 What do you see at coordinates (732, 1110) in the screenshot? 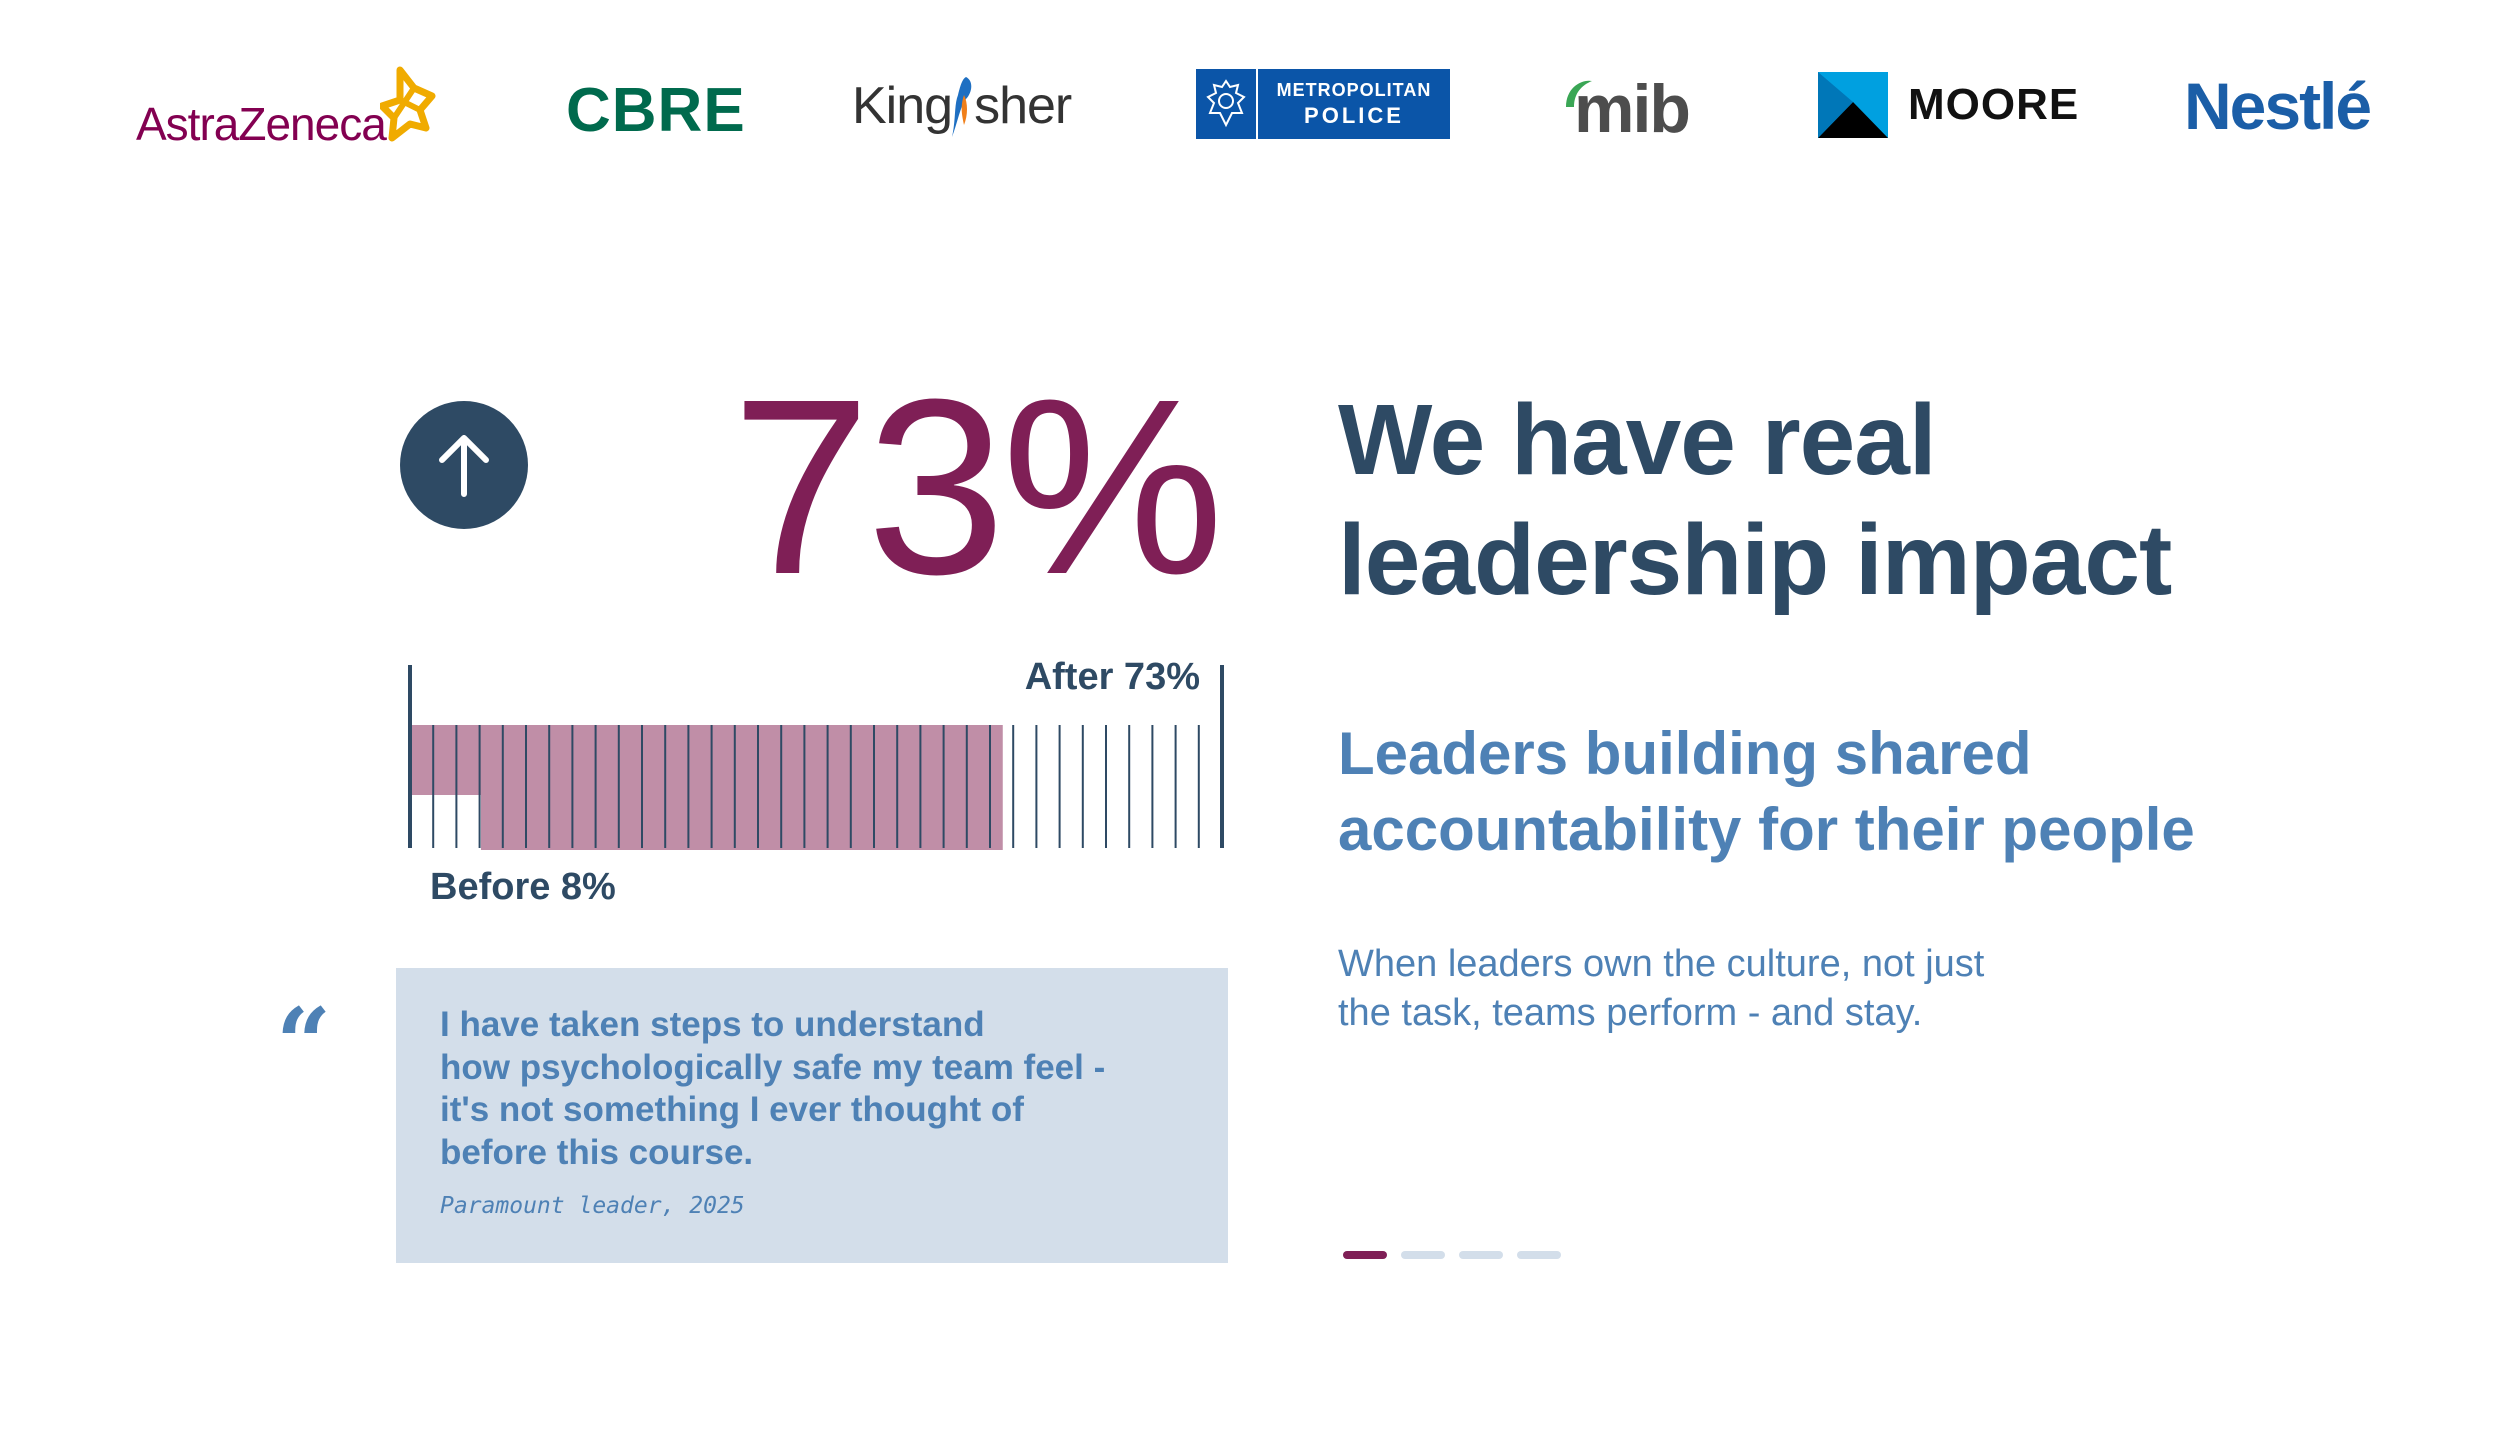
I see `quote-line-3: it's not something I ever thought of` at bounding box center [732, 1110].